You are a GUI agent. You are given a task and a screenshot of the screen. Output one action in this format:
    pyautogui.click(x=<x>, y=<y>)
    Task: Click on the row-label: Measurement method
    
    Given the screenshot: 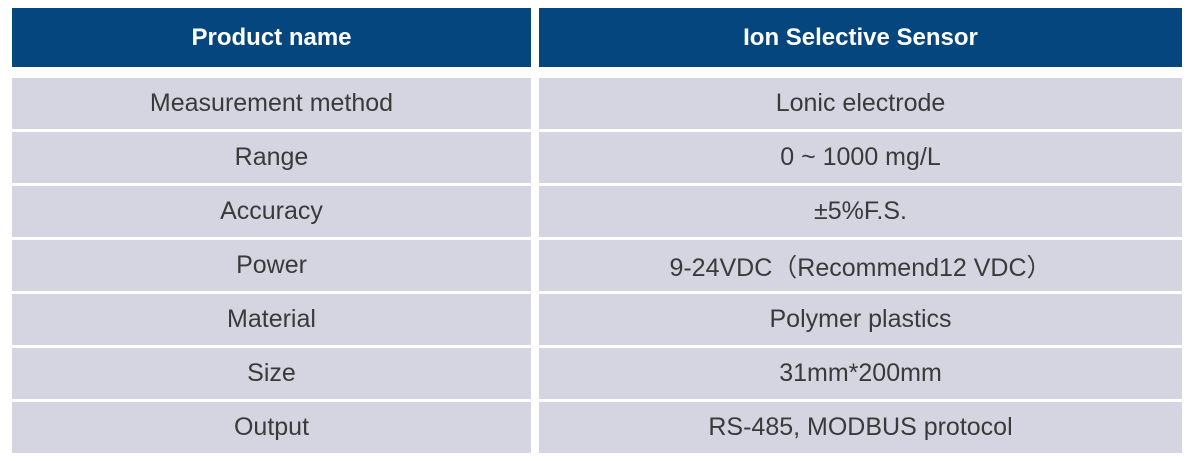 What is the action you would take?
    pyautogui.click(x=271, y=103)
    